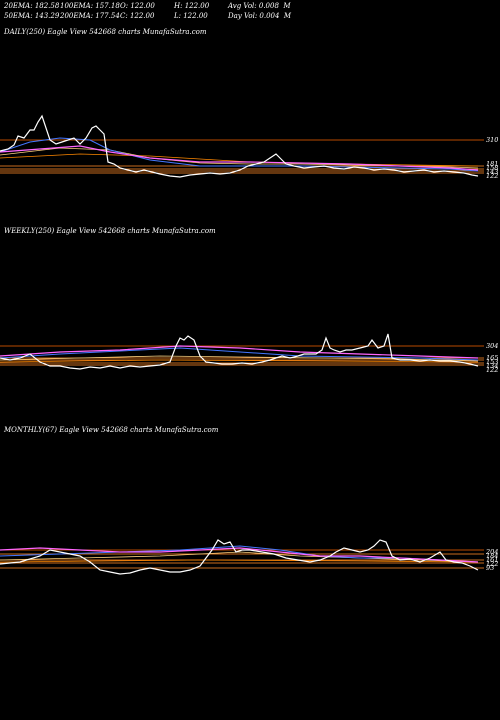  I want to click on header2-200ema: 200EMA: 177.54, so click(90, 16).